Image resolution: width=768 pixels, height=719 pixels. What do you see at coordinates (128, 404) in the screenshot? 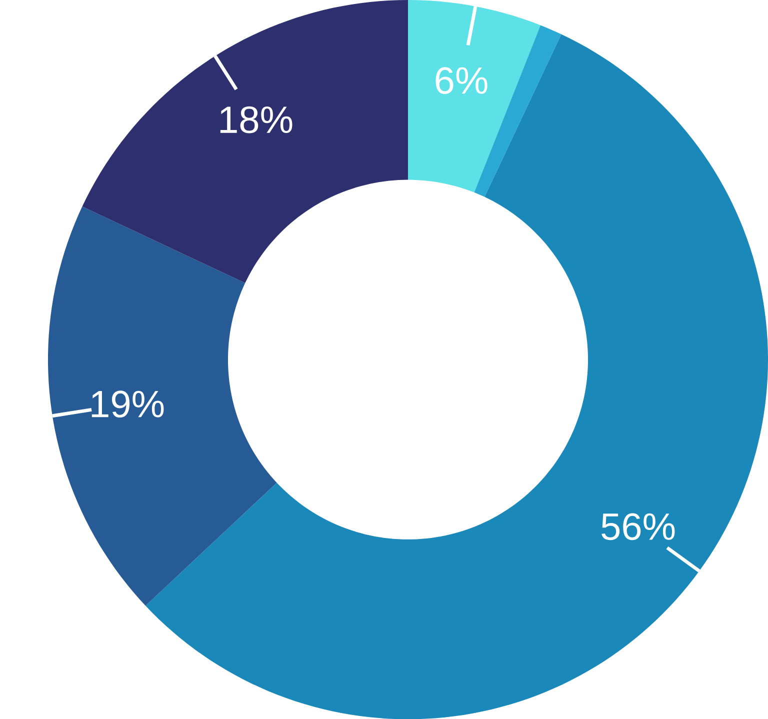
I see `data-label: 19%` at bounding box center [128, 404].